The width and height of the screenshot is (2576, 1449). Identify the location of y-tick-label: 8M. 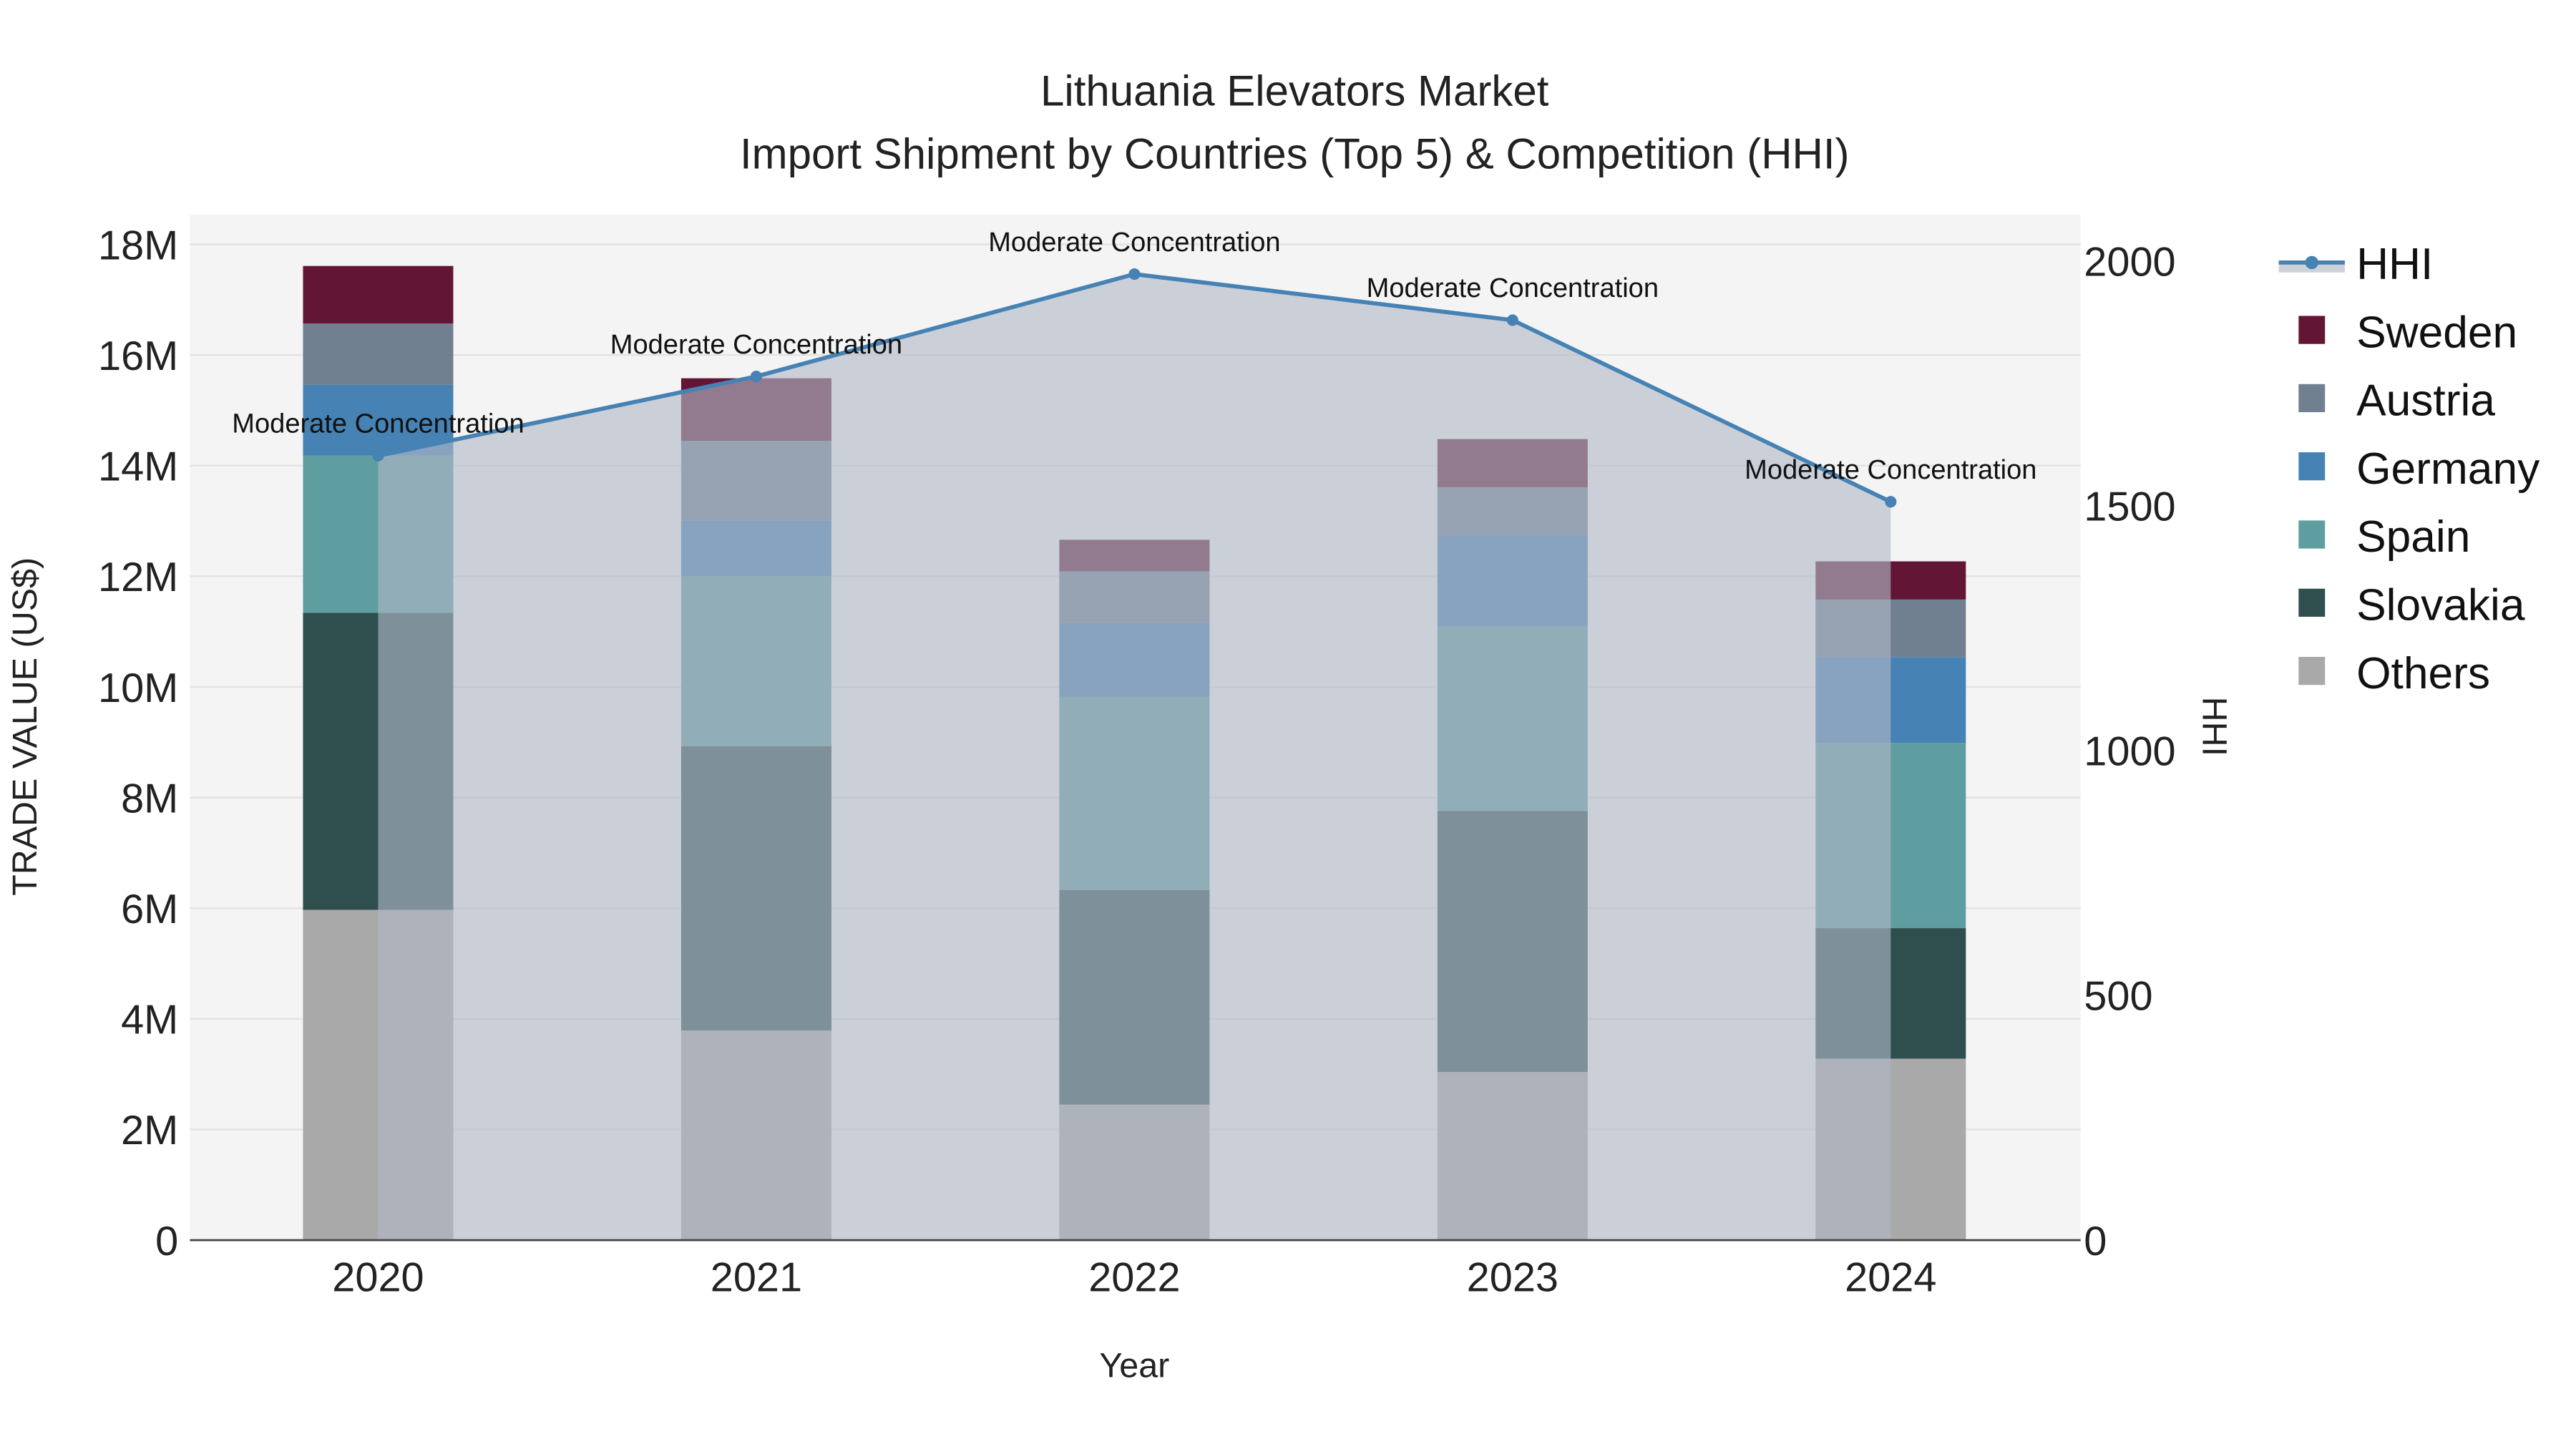
(149, 798).